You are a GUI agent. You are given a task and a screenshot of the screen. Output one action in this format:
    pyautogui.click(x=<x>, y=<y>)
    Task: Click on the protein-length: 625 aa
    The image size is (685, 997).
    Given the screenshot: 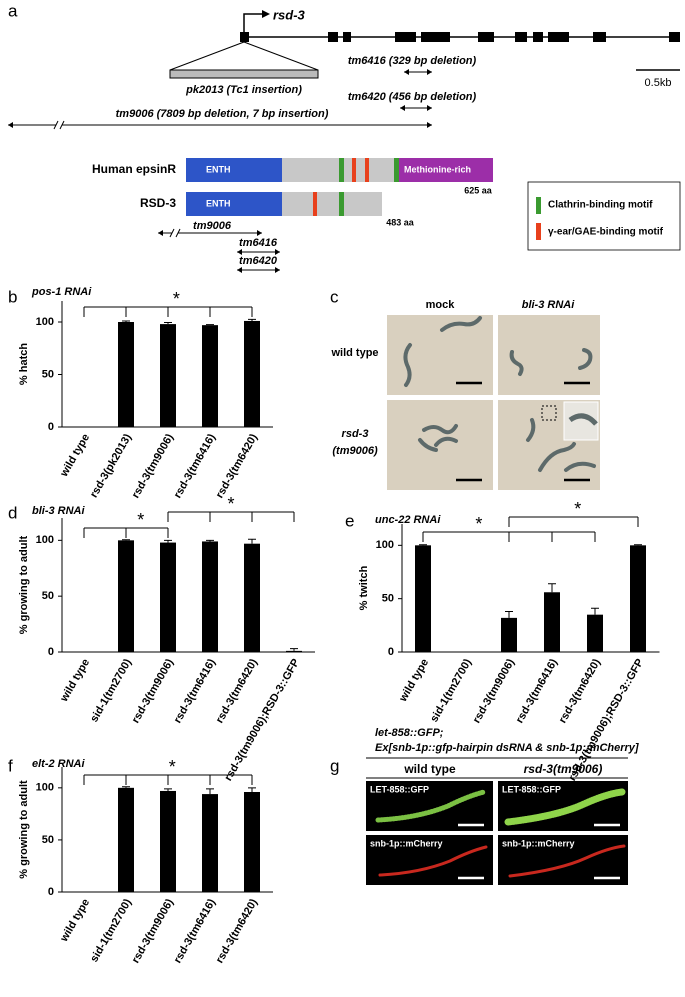 What is the action you would take?
    pyautogui.click(x=478, y=190)
    